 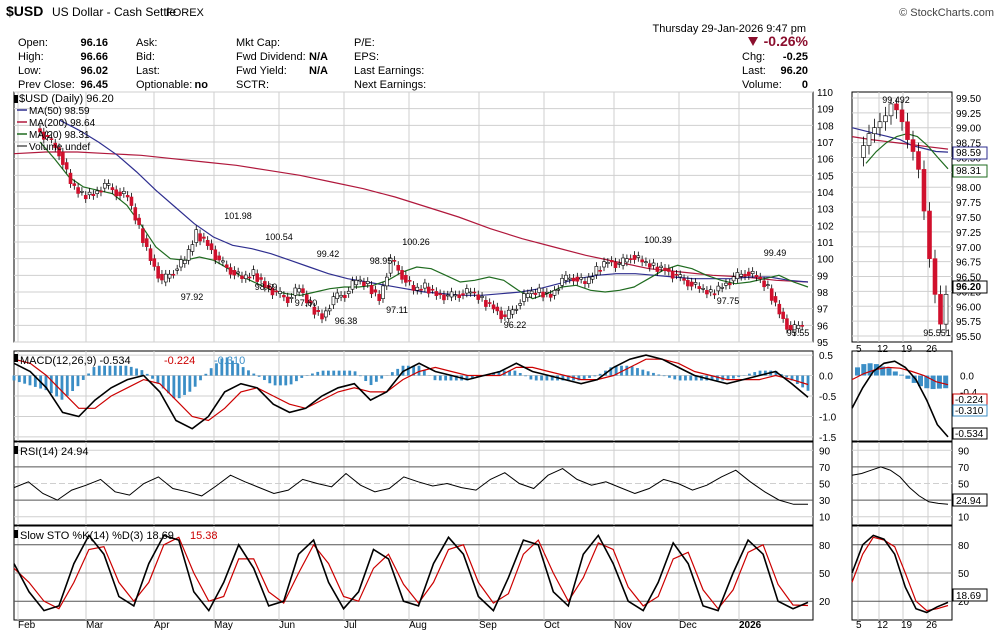 I want to click on y-tick-label: 96, so click(x=823, y=326).